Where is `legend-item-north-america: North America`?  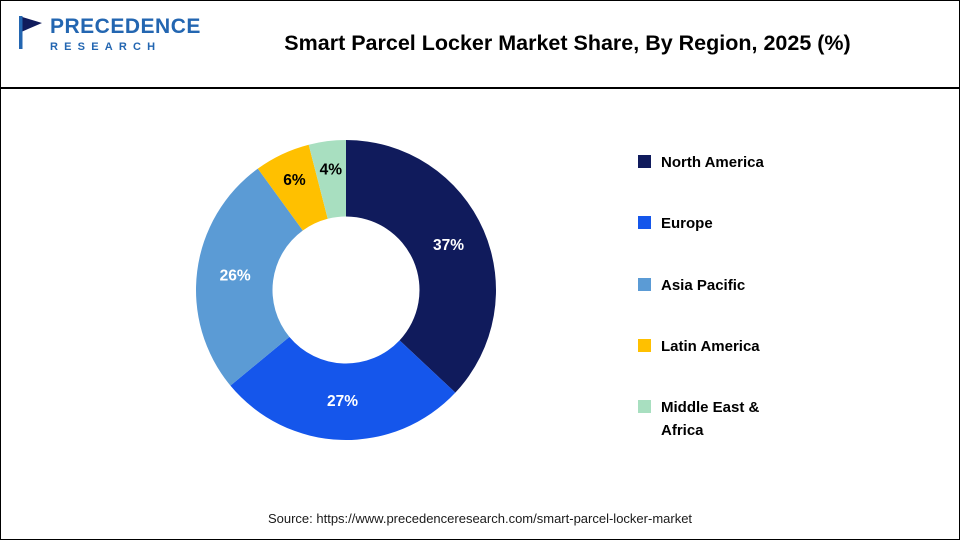
legend-item-north-america: North America is located at coordinates (728, 162).